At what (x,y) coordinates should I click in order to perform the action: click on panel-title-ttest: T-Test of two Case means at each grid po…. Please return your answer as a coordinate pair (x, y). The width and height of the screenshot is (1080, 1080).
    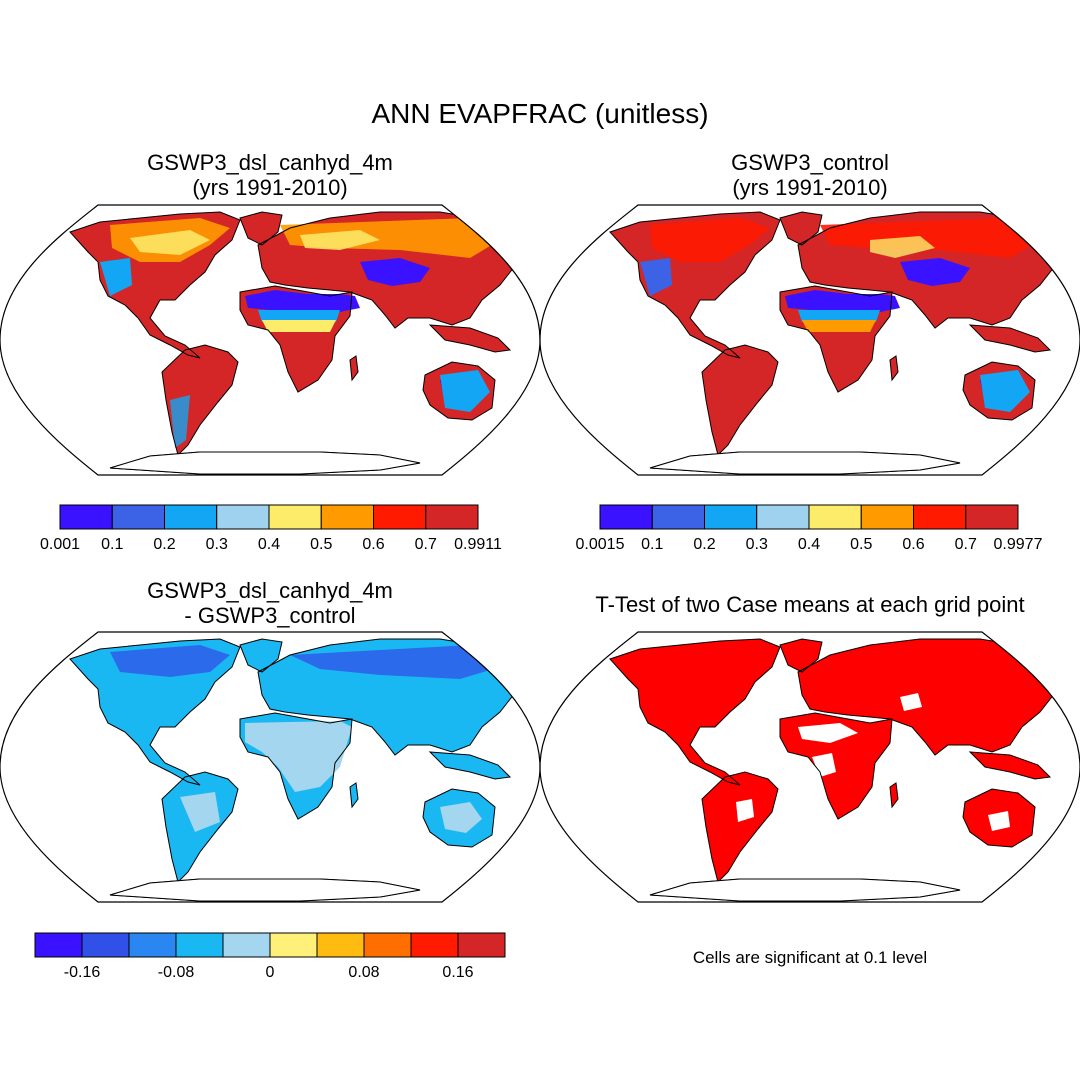
    Looking at the image, I should click on (810, 604).